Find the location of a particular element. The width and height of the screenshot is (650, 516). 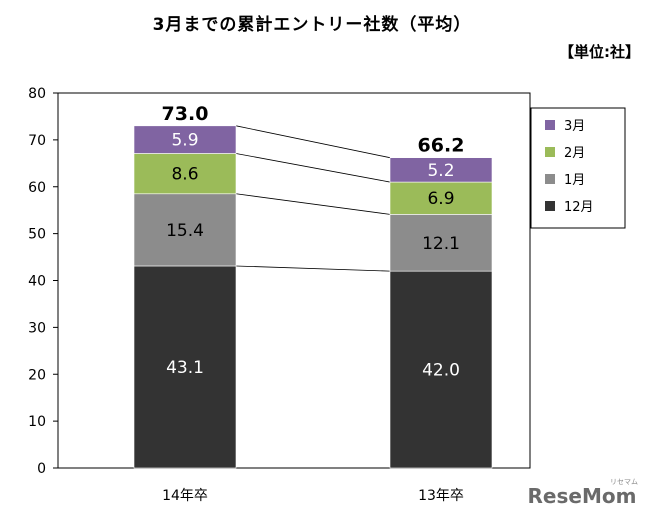

y-tick-label: 20 is located at coordinates (37, 375).